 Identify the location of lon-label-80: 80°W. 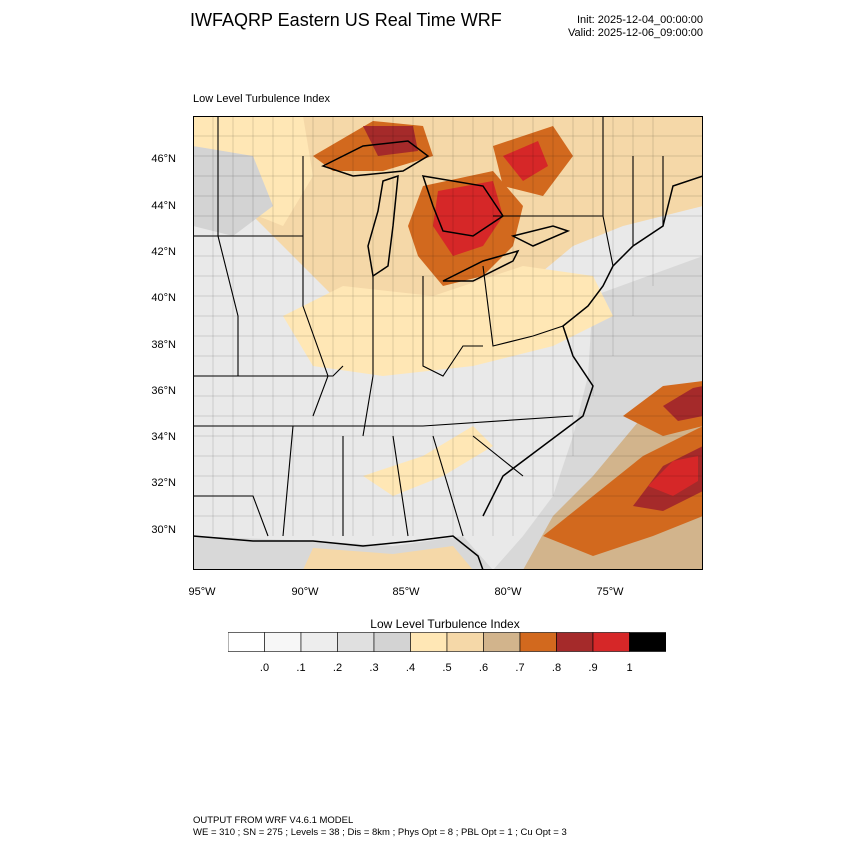
(508, 592).